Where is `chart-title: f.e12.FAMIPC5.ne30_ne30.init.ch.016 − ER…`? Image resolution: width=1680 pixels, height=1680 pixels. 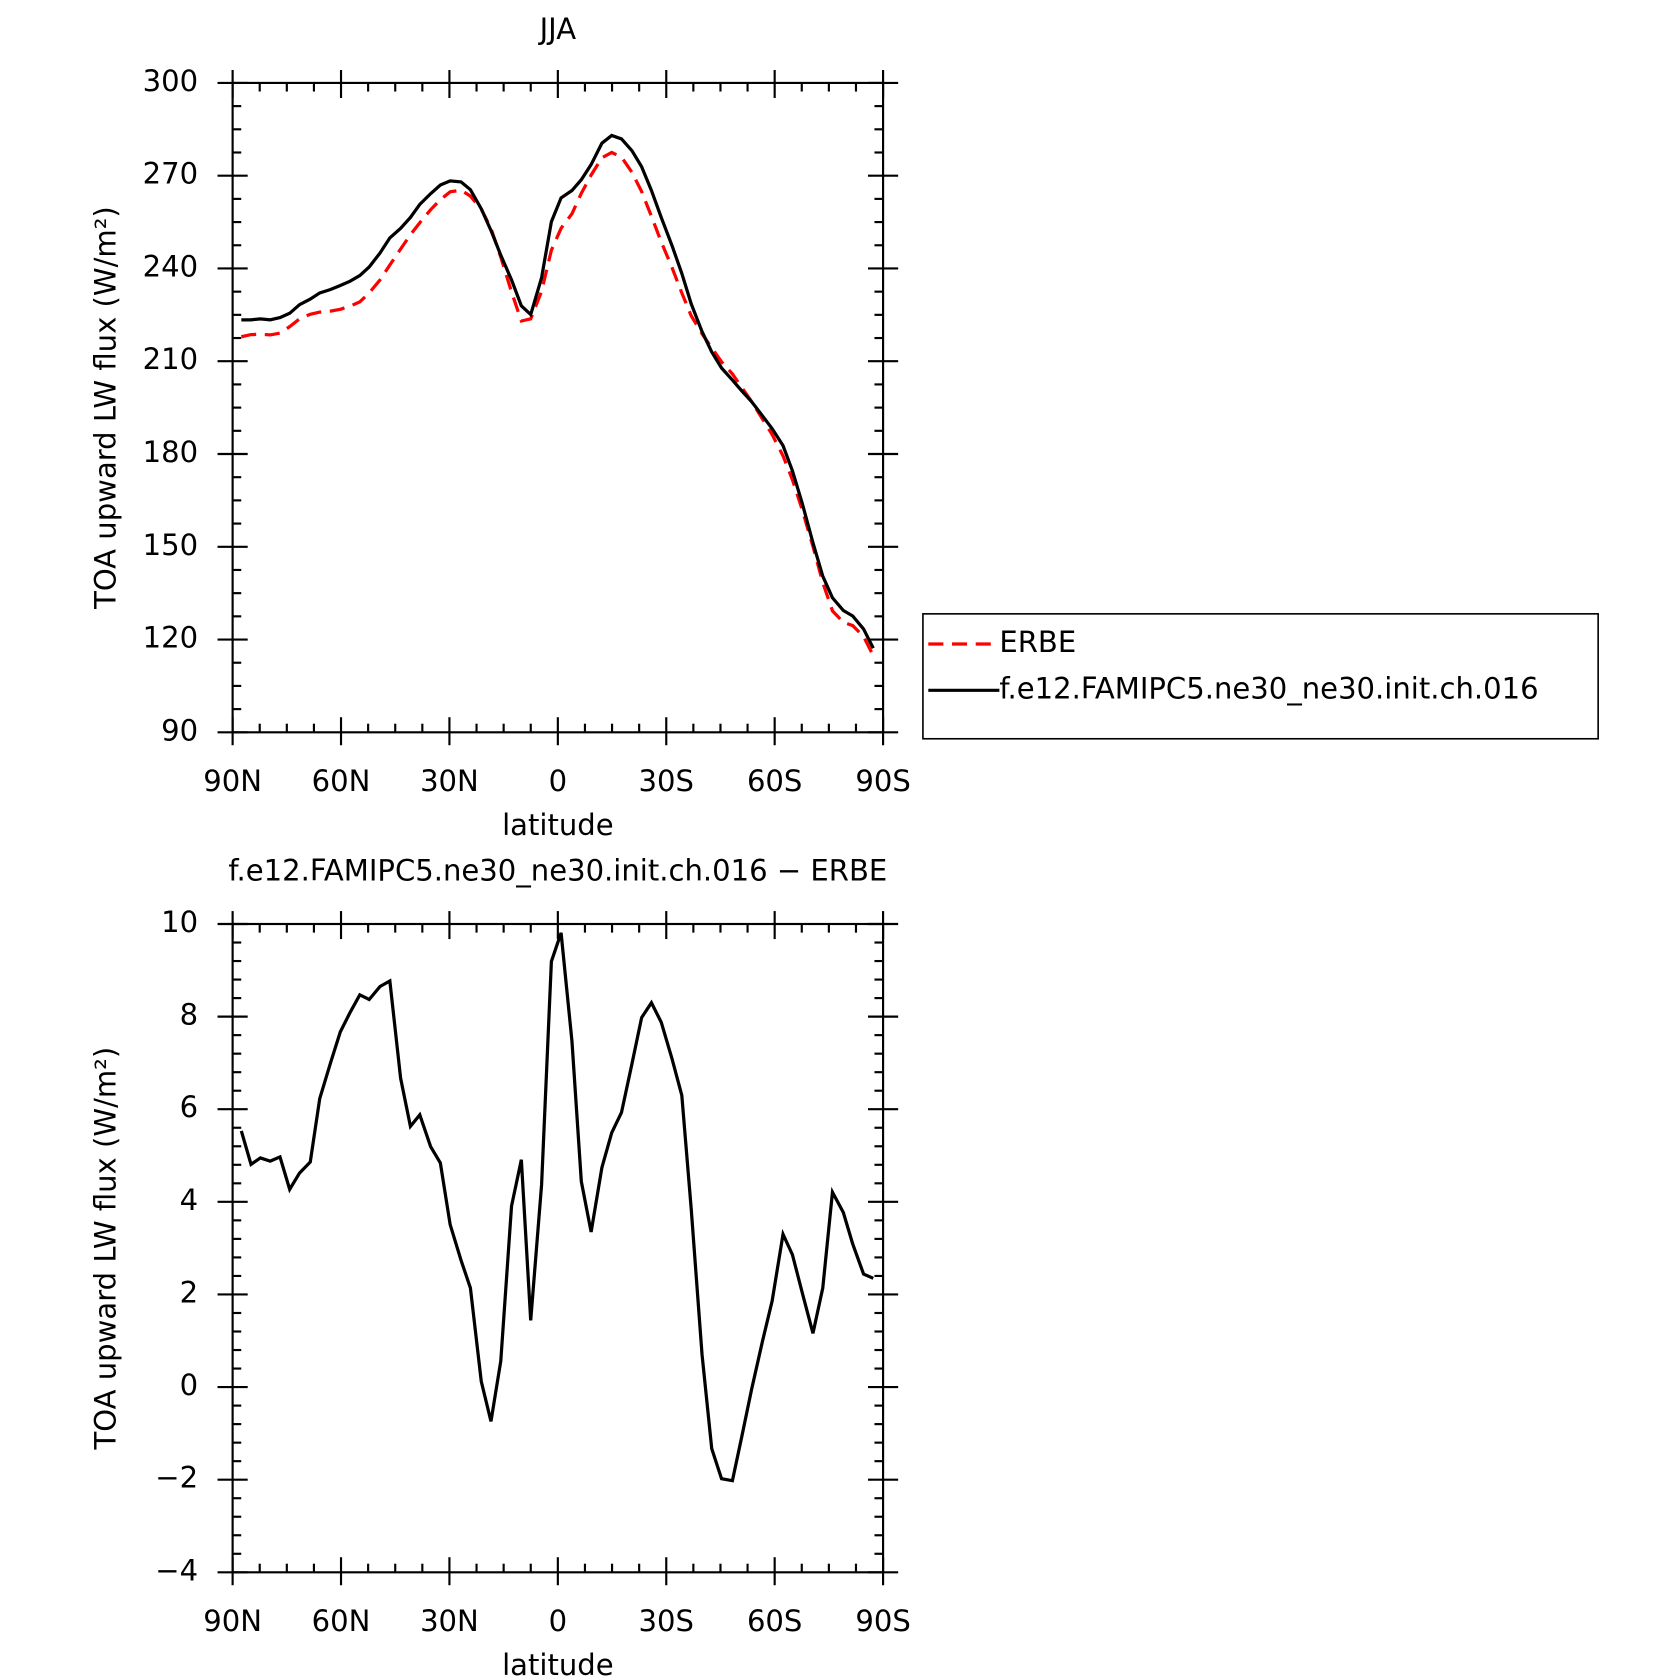 chart-title: f.e12.FAMIPC5.ne30_ne30.init.ch.016 − ER… is located at coordinates (557, 870).